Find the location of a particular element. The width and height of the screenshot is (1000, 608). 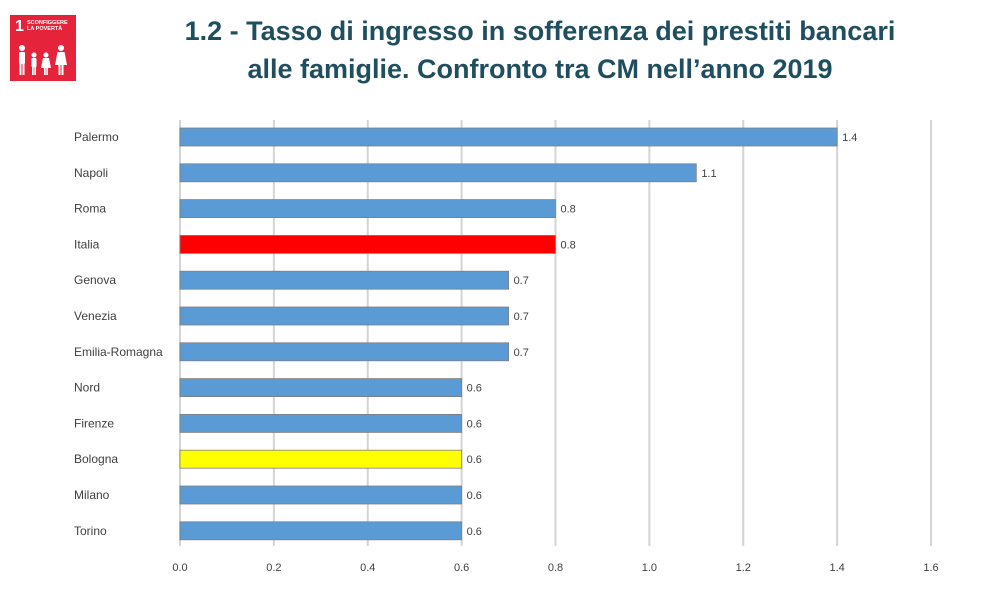

x-tick-label-6: 1.2 is located at coordinates (743, 568).